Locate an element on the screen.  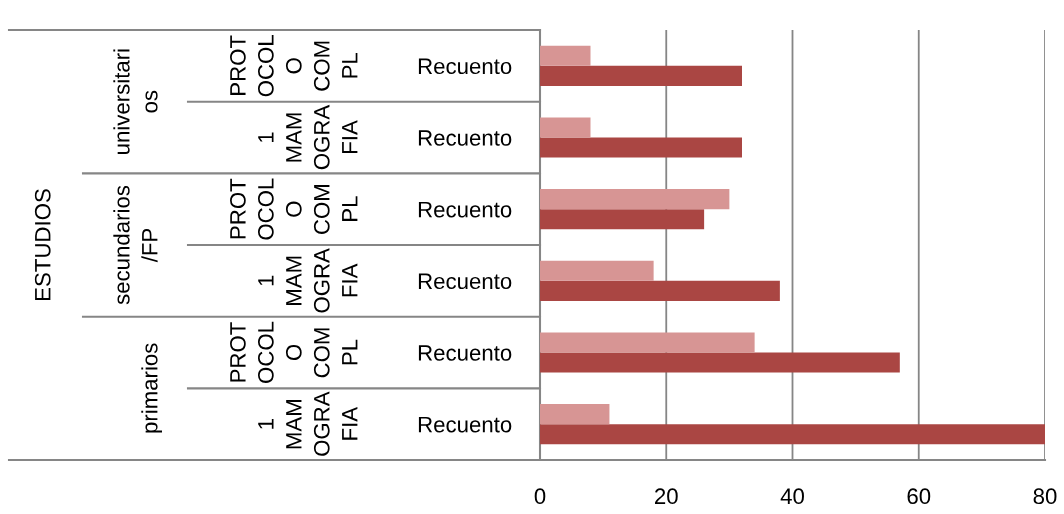
x-tick-label: 80 is located at coordinates (1045, 496).